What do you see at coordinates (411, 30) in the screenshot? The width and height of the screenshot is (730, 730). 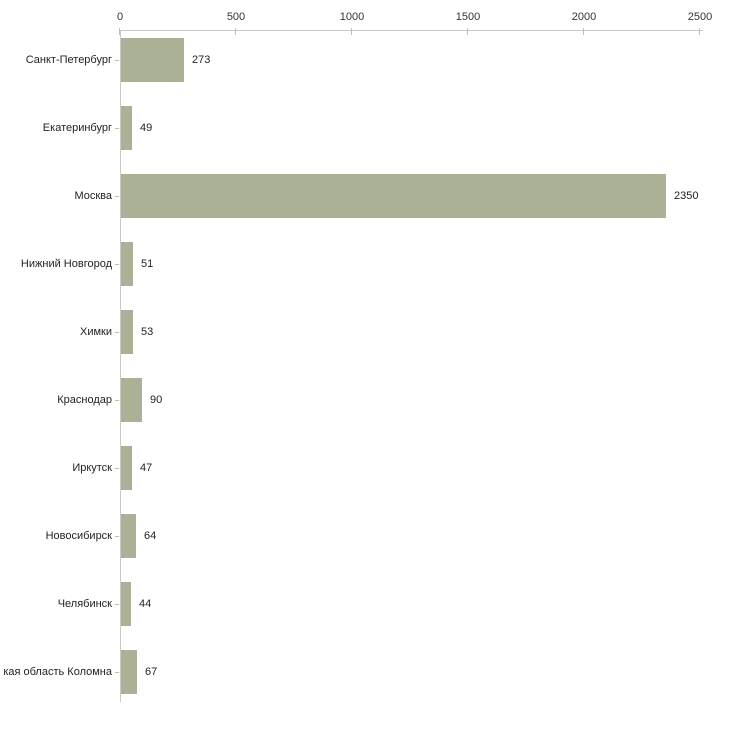 I see `x-axis-line` at bounding box center [411, 30].